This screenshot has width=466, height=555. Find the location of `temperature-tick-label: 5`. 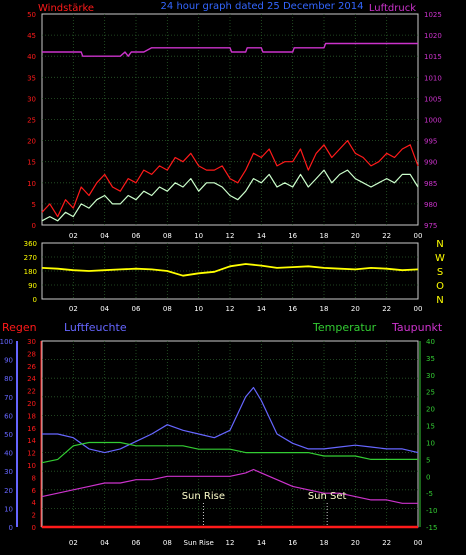

temperature-tick-label: 5 is located at coordinates (428, 460).